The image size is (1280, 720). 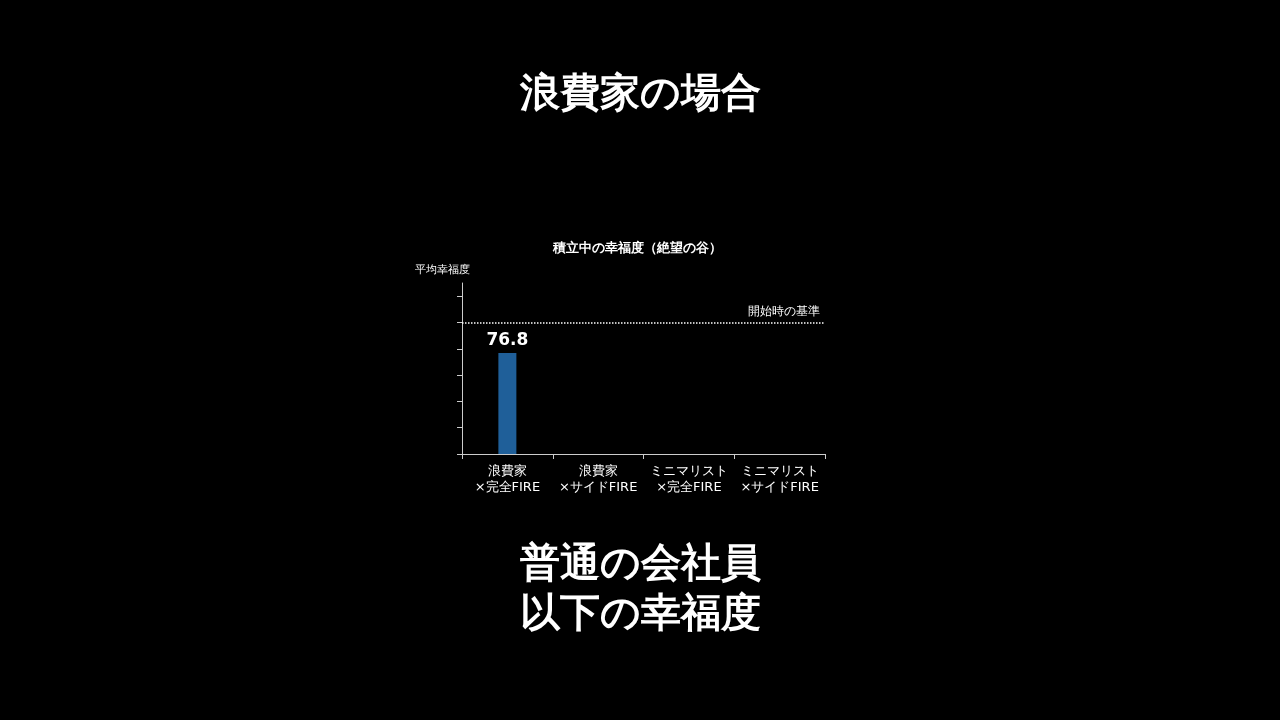 What do you see at coordinates (779, 478) in the screenshot?
I see `x-tick-label: ミニマリスト ×サイドFIRE` at bounding box center [779, 478].